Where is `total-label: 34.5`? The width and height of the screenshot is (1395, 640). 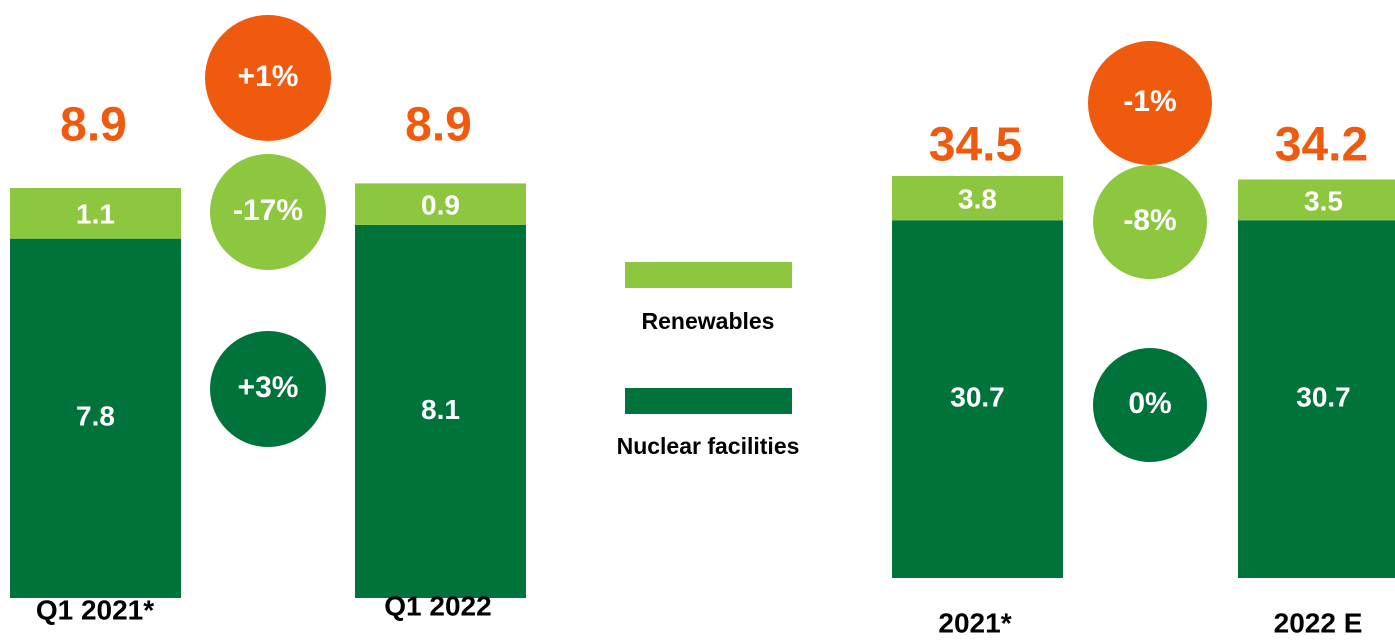 total-label: 34.5 is located at coordinates (975, 145).